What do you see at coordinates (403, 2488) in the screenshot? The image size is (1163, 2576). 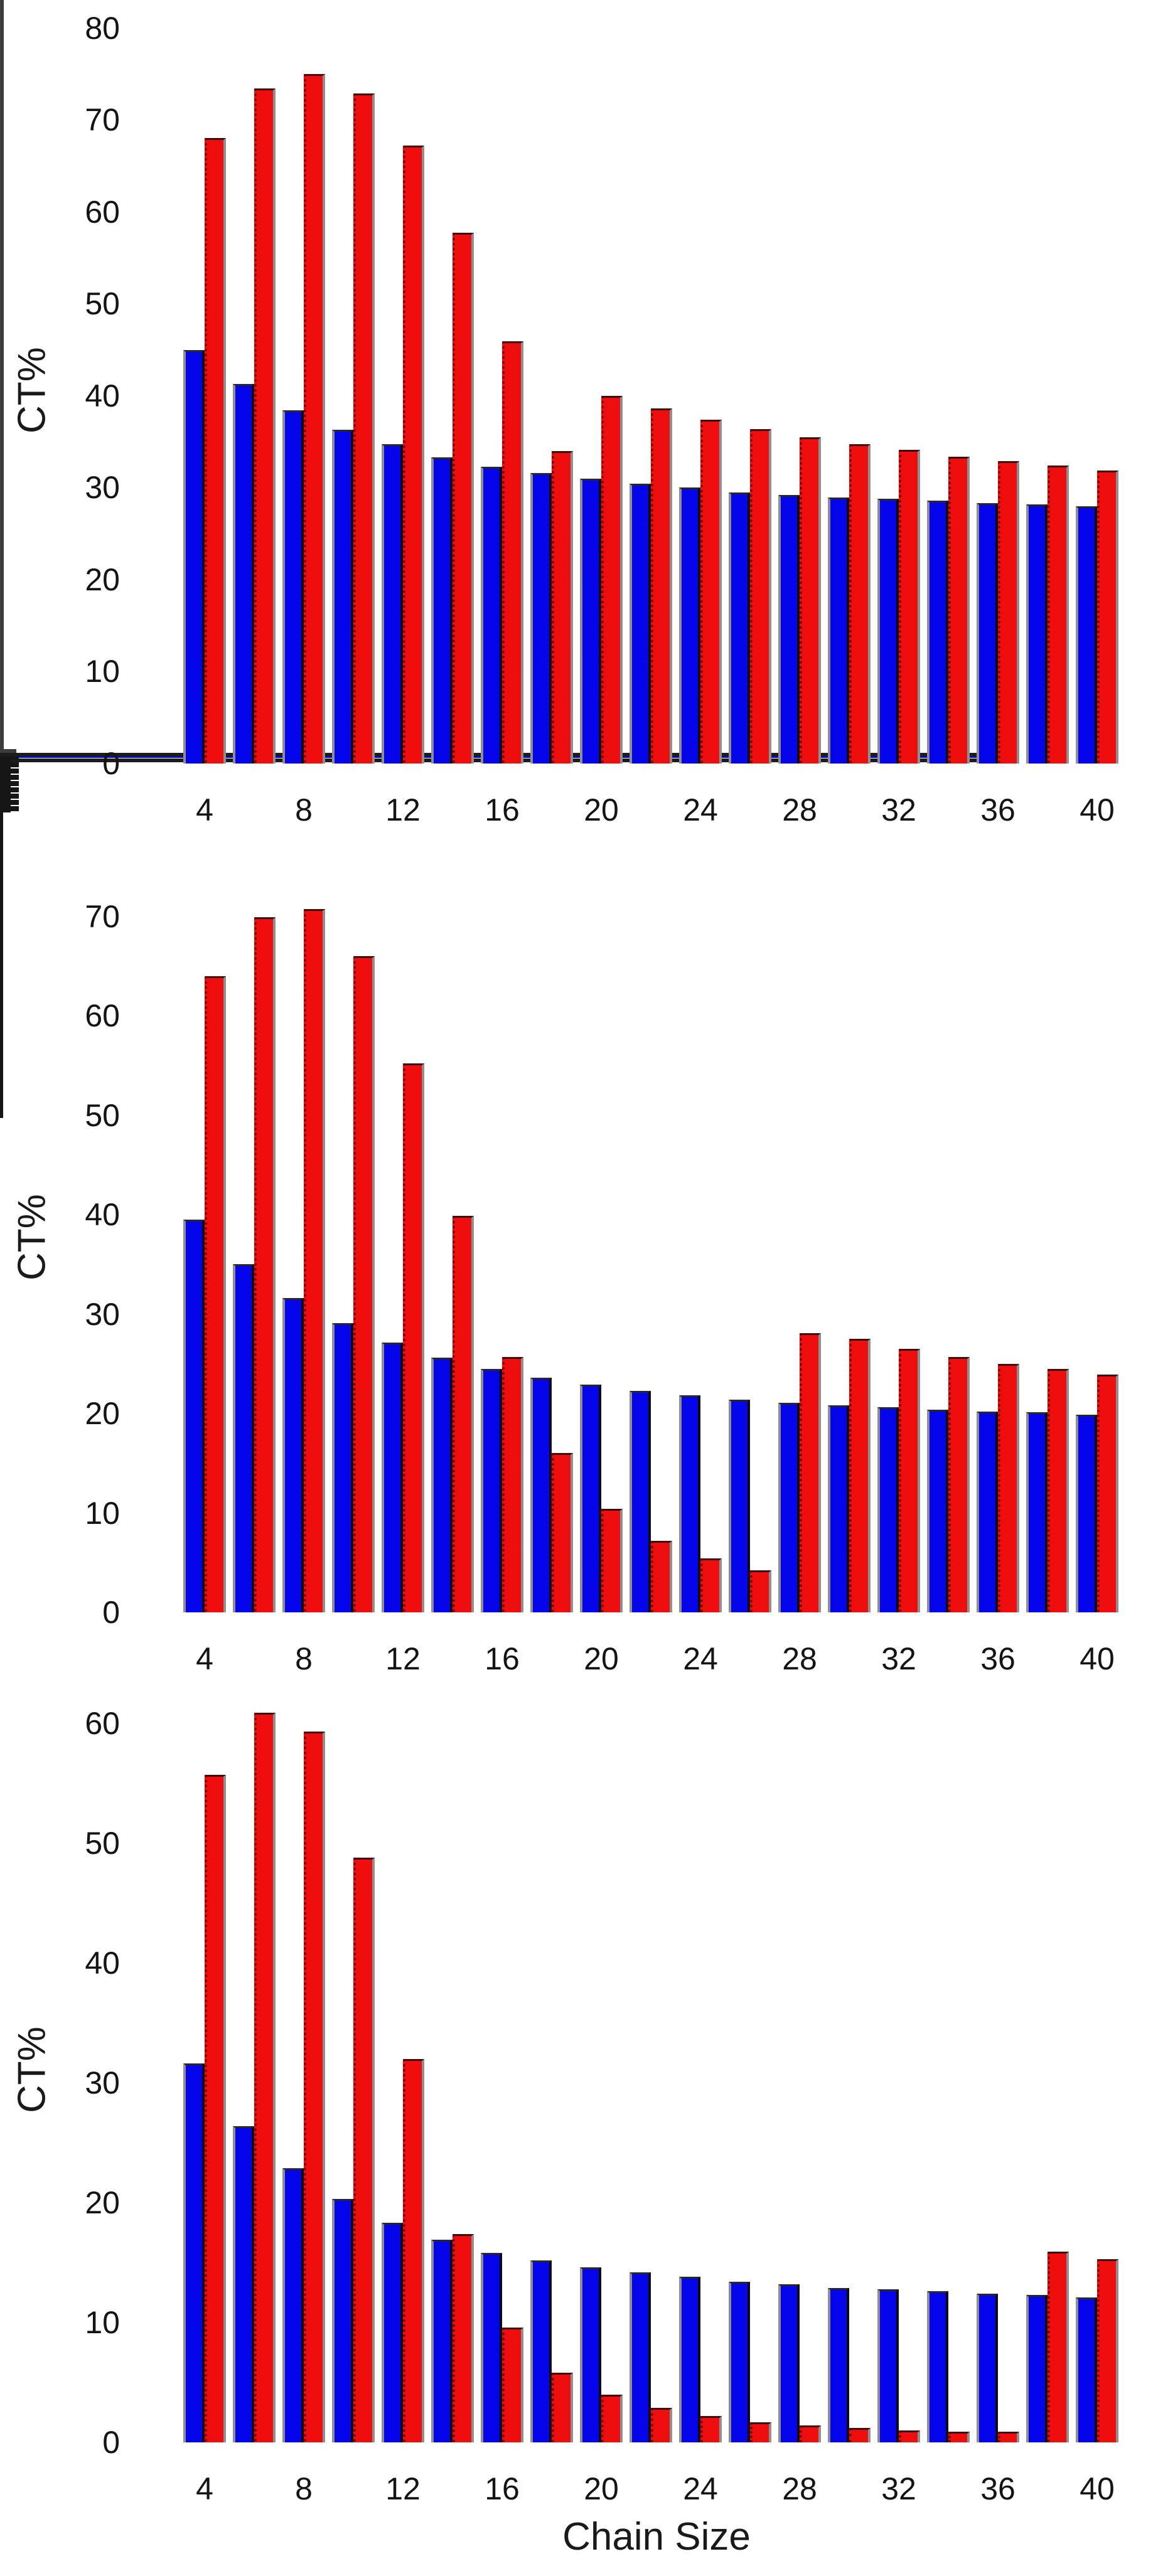 I see `x-tick-label: 12` at bounding box center [403, 2488].